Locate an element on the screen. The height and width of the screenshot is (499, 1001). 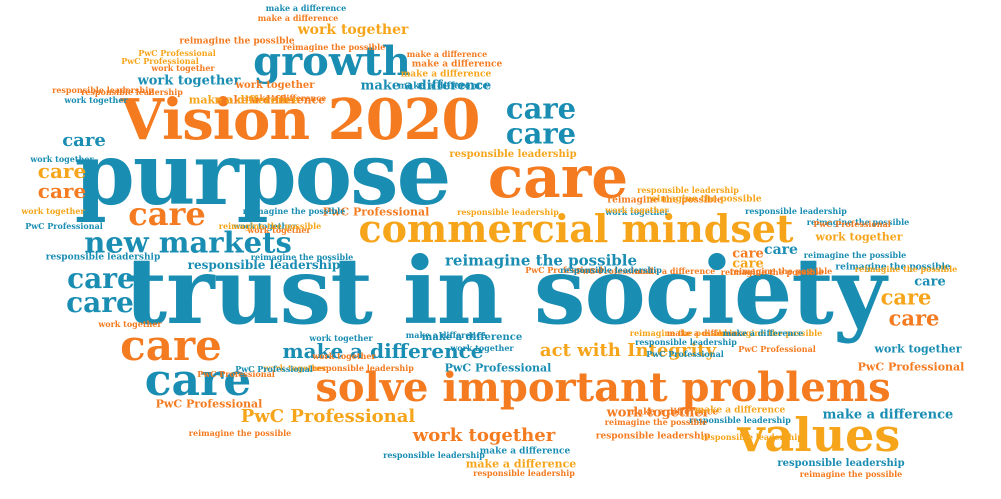
cloud-word: new markets is located at coordinates (188, 242).